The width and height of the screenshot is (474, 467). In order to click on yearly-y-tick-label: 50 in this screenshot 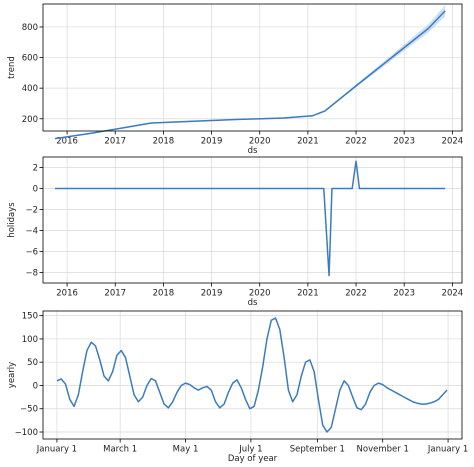, I will do `click(32, 363)`.